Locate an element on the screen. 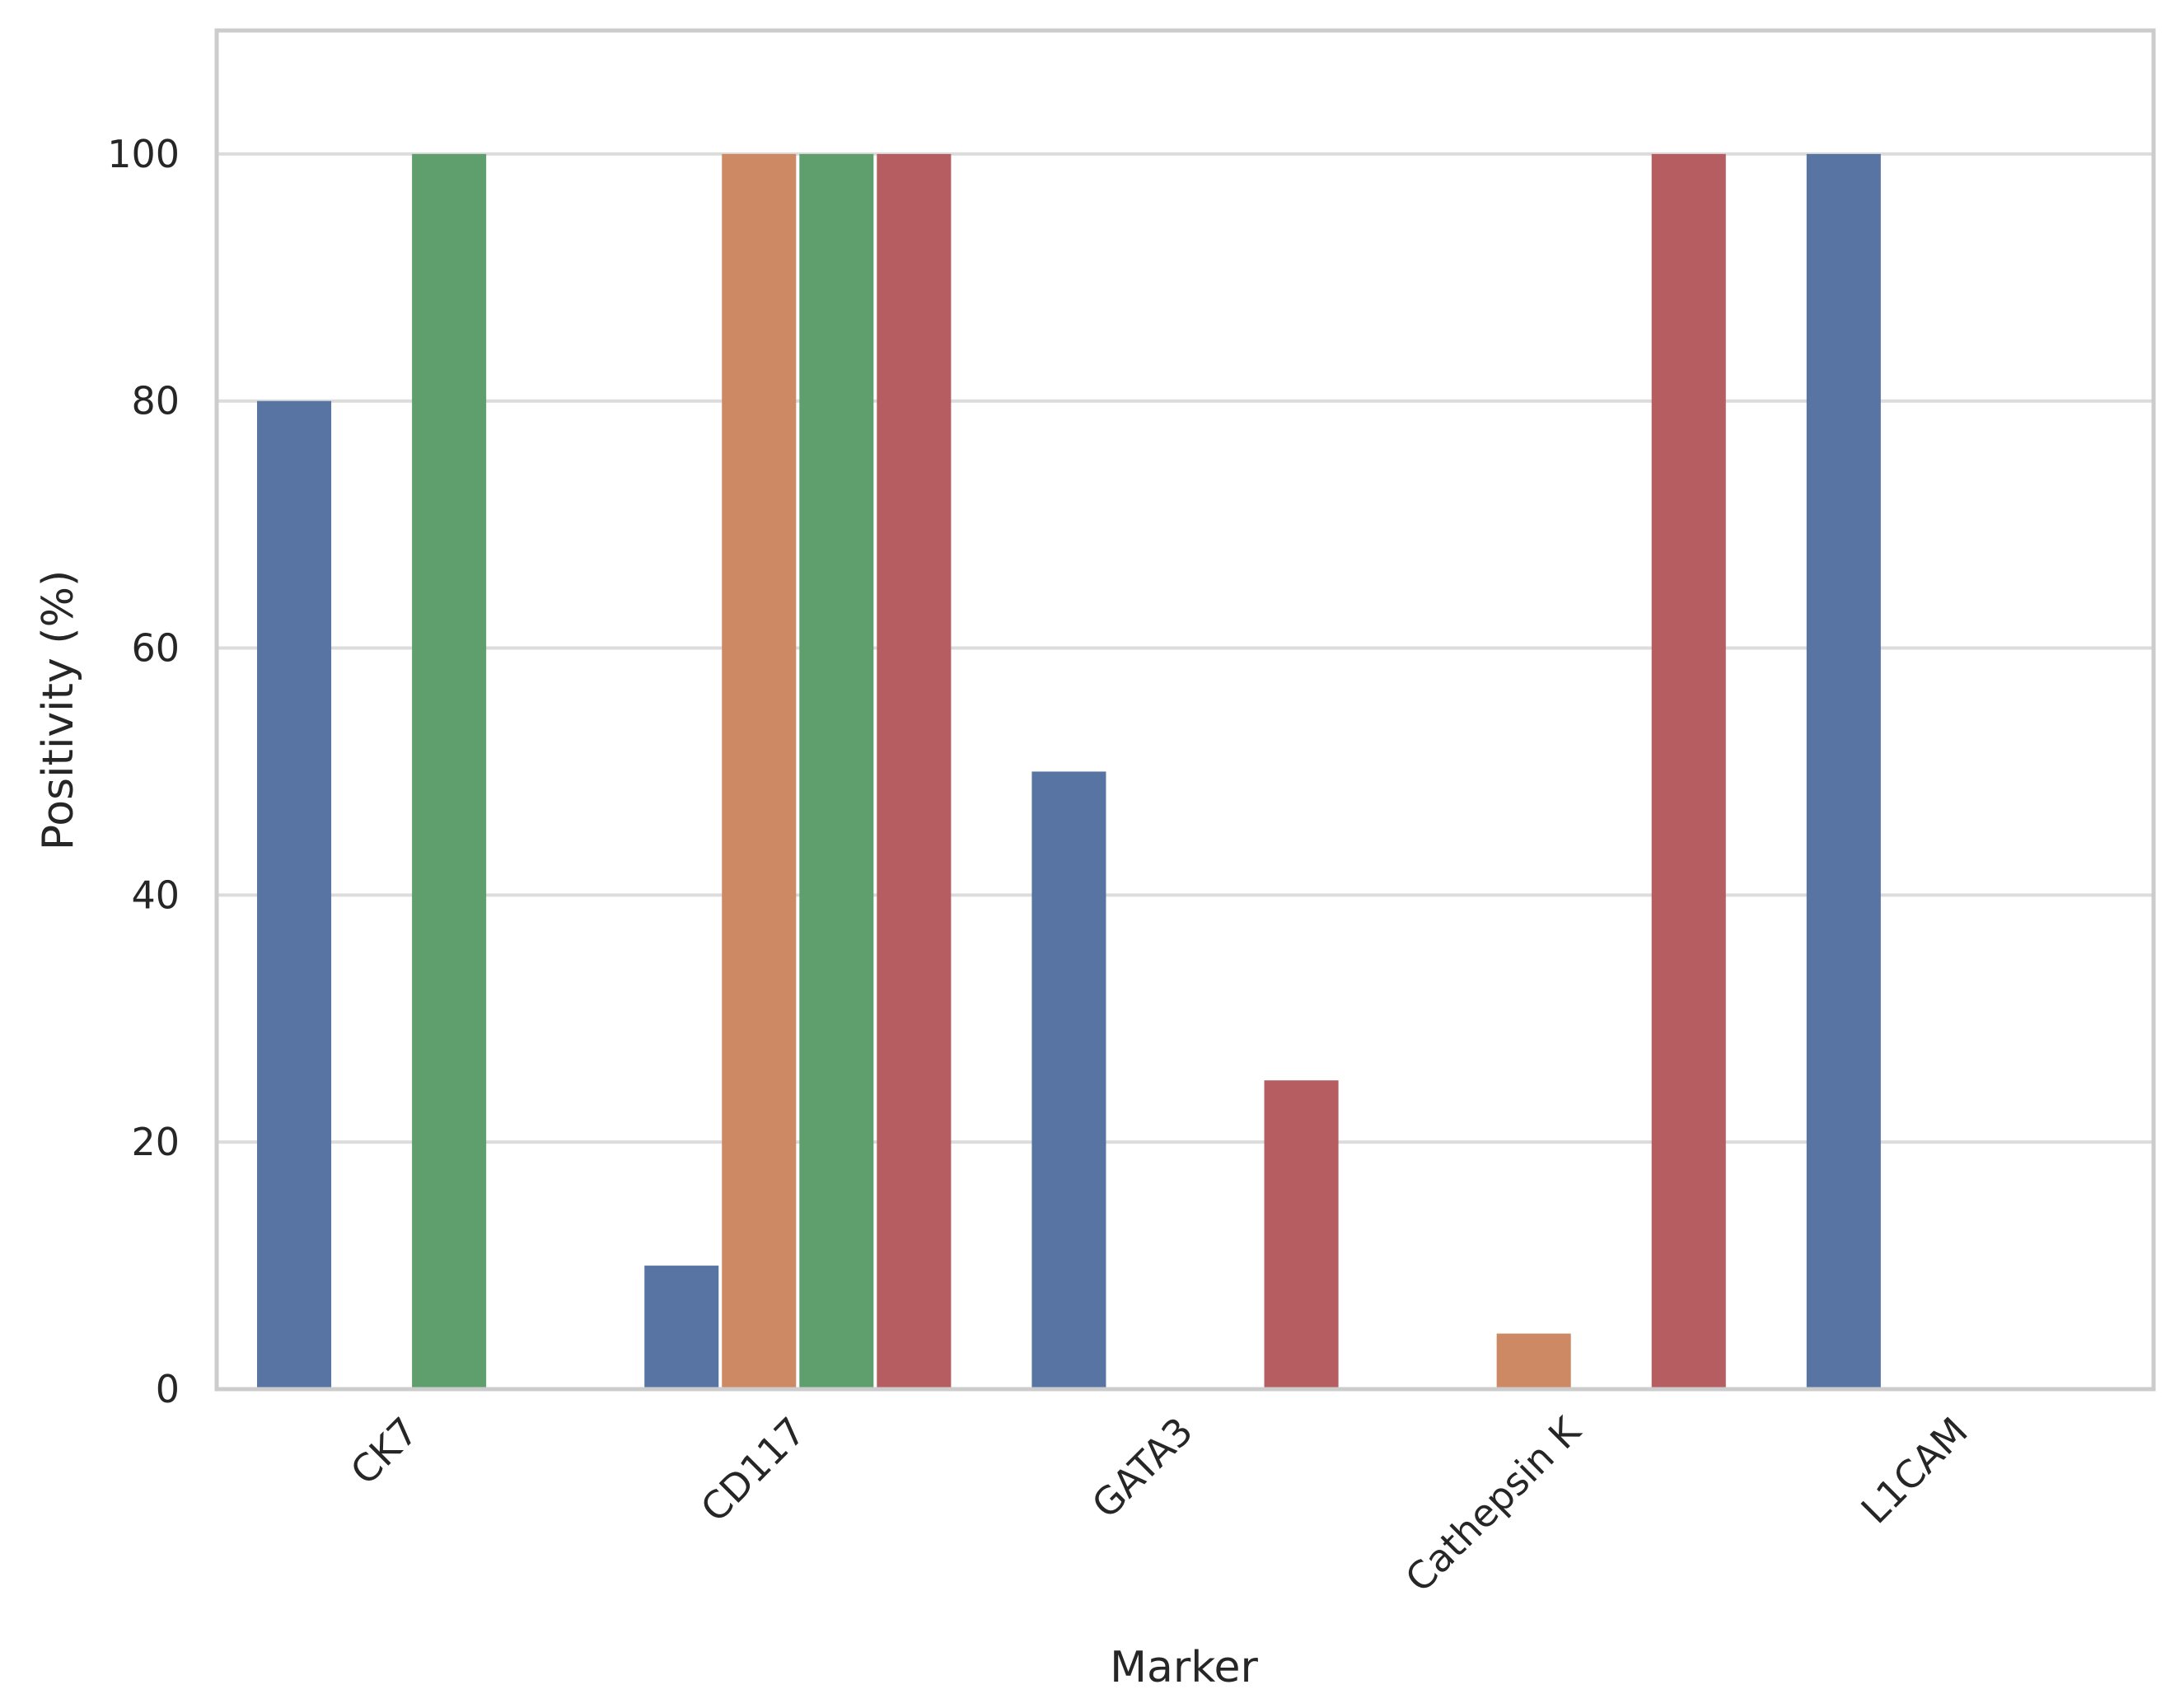  y-tick-label: 40 is located at coordinates (155, 895).